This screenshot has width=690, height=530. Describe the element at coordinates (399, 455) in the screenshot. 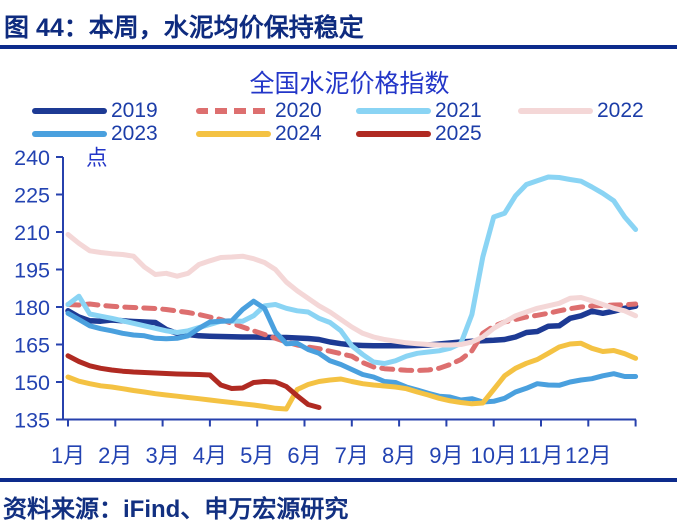

I see `x-tick-label: 8月` at that location.